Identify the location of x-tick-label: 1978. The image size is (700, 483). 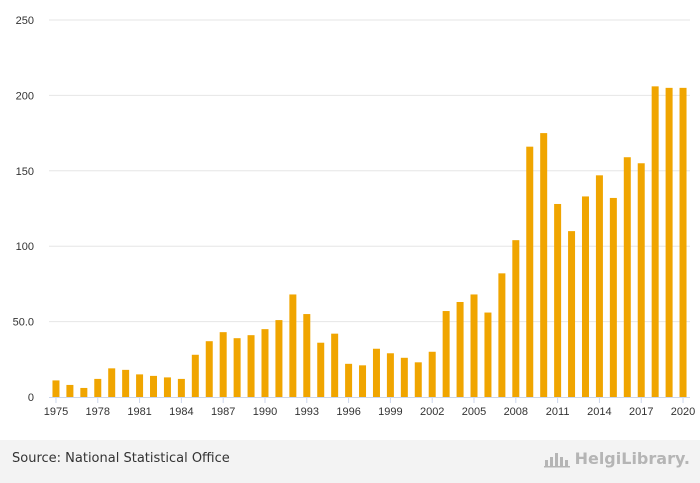
(98, 412).